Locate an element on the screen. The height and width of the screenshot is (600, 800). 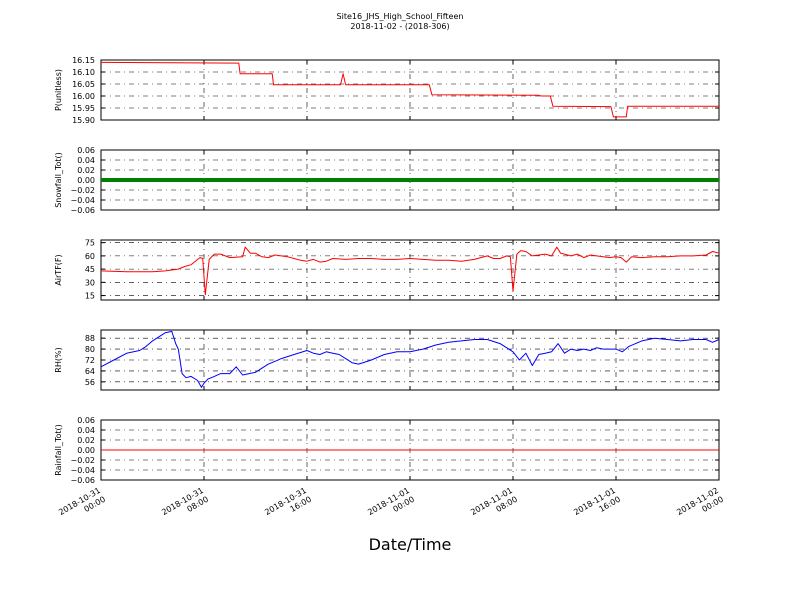
x-tick-label: 2018-11-0100:00 is located at coordinates (391, 506).